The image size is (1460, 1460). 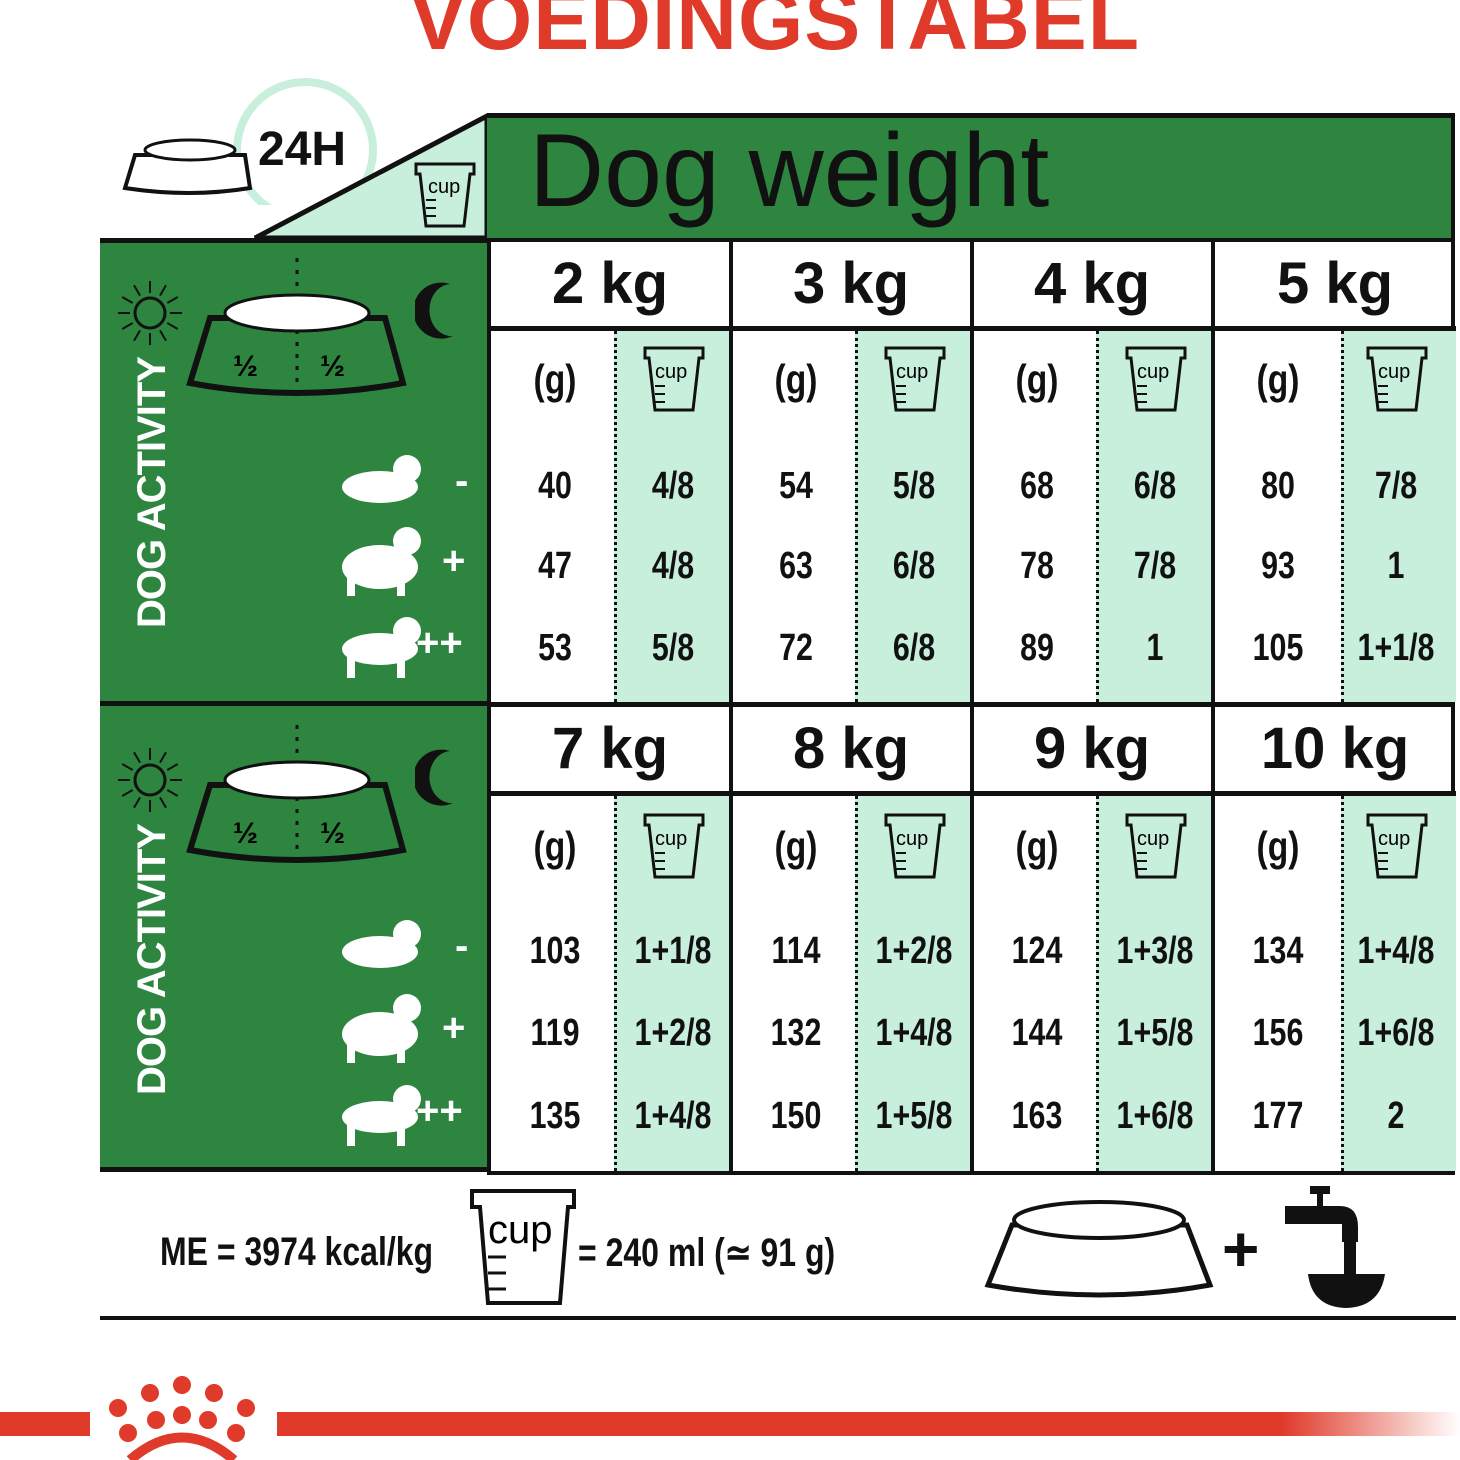 What do you see at coordinates (610, 286) in the screenshot?
I see `weight-header: 2 kg` at bounding box center [610, 286].